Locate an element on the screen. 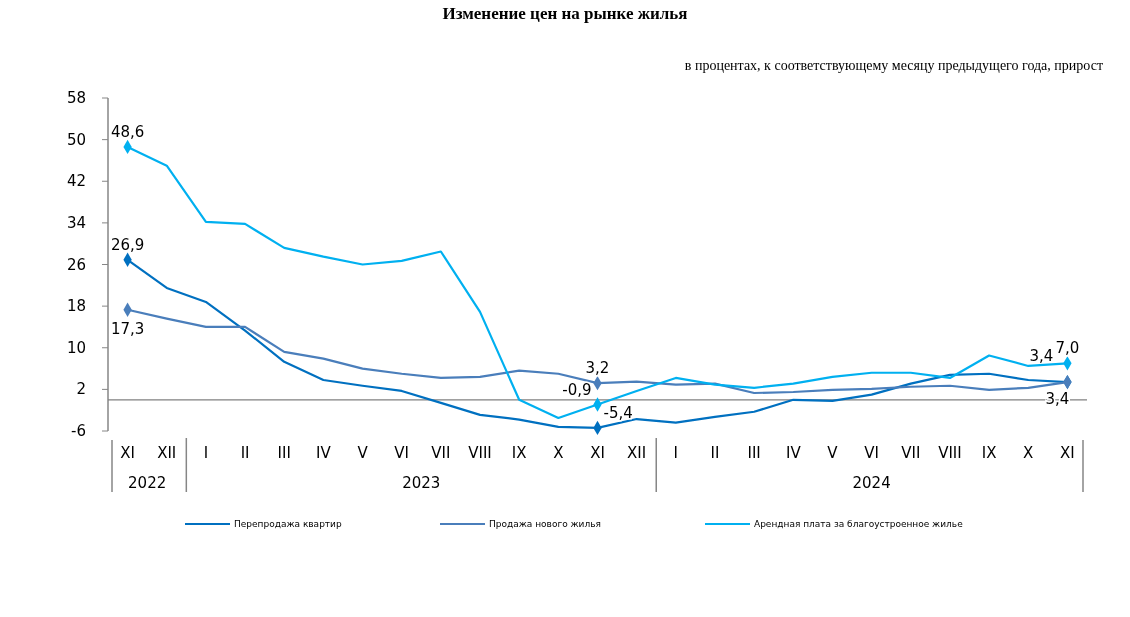 The width and height of the screenshot is (1130, 617). y-tick-label: 42 is located at coordinates (76, 181).